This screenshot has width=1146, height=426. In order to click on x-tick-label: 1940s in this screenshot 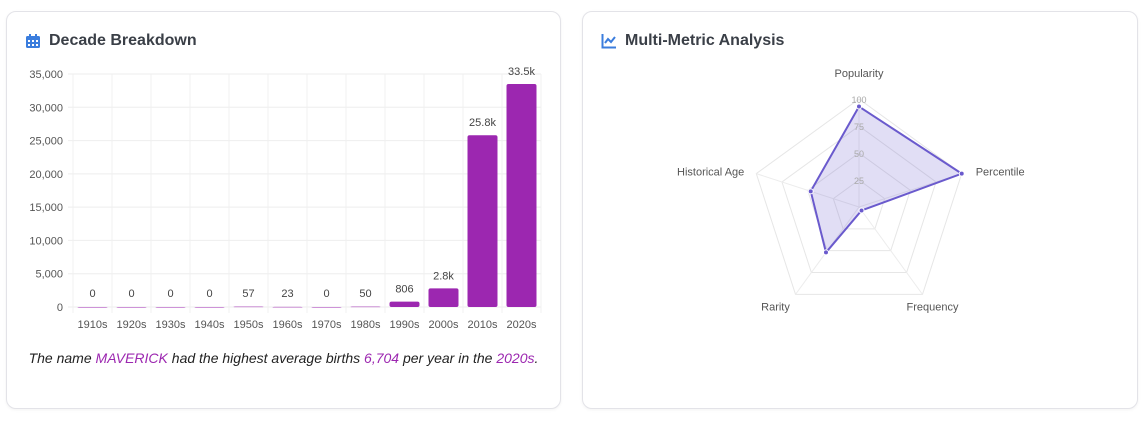, I will do `click(210, 325)`.